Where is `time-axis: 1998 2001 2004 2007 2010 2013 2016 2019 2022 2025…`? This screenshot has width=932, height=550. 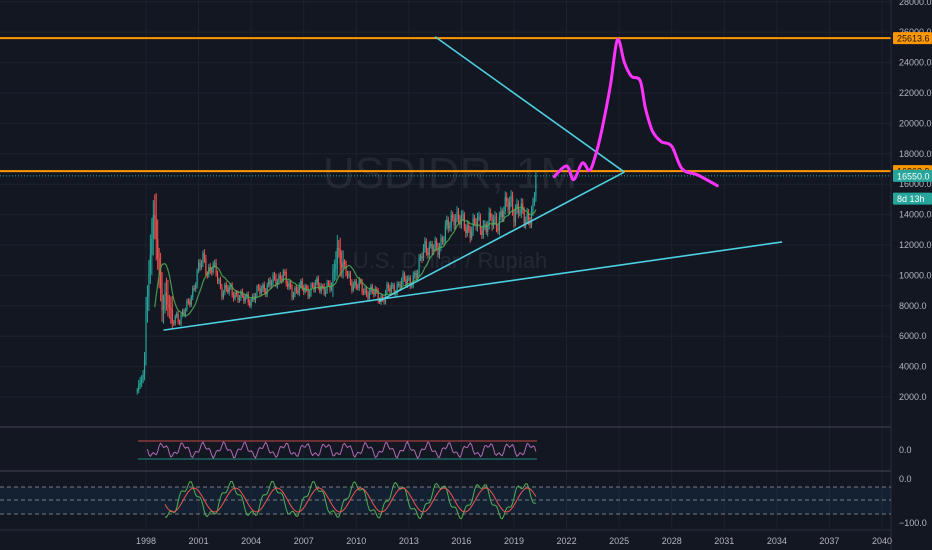
time-axis: 1998 2001 2004 2007 2010 2013 2016 2019 2022 2025… is located at coordinates (514, 541).